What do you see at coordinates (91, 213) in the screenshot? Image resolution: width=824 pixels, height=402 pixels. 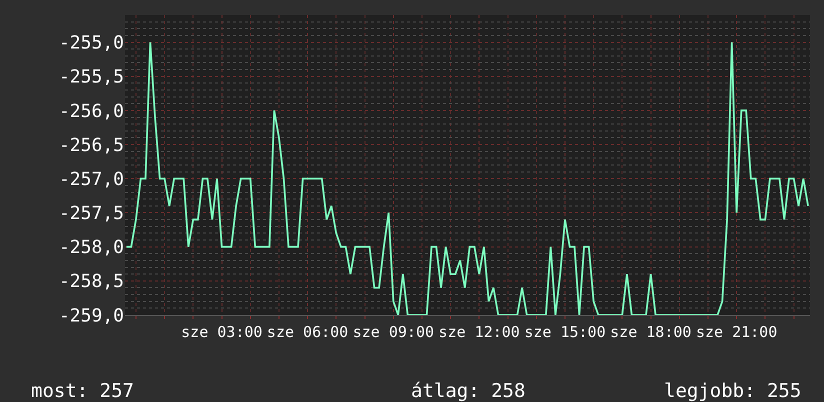 I see `y-tick-label: -257,5` at bounding box center [91, 213].